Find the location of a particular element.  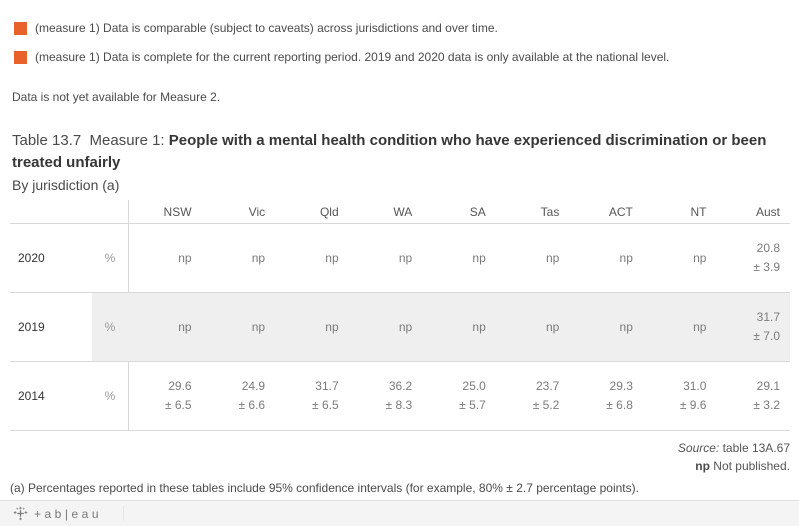

column-header-sa: SA is located at coordinates (477, 212).